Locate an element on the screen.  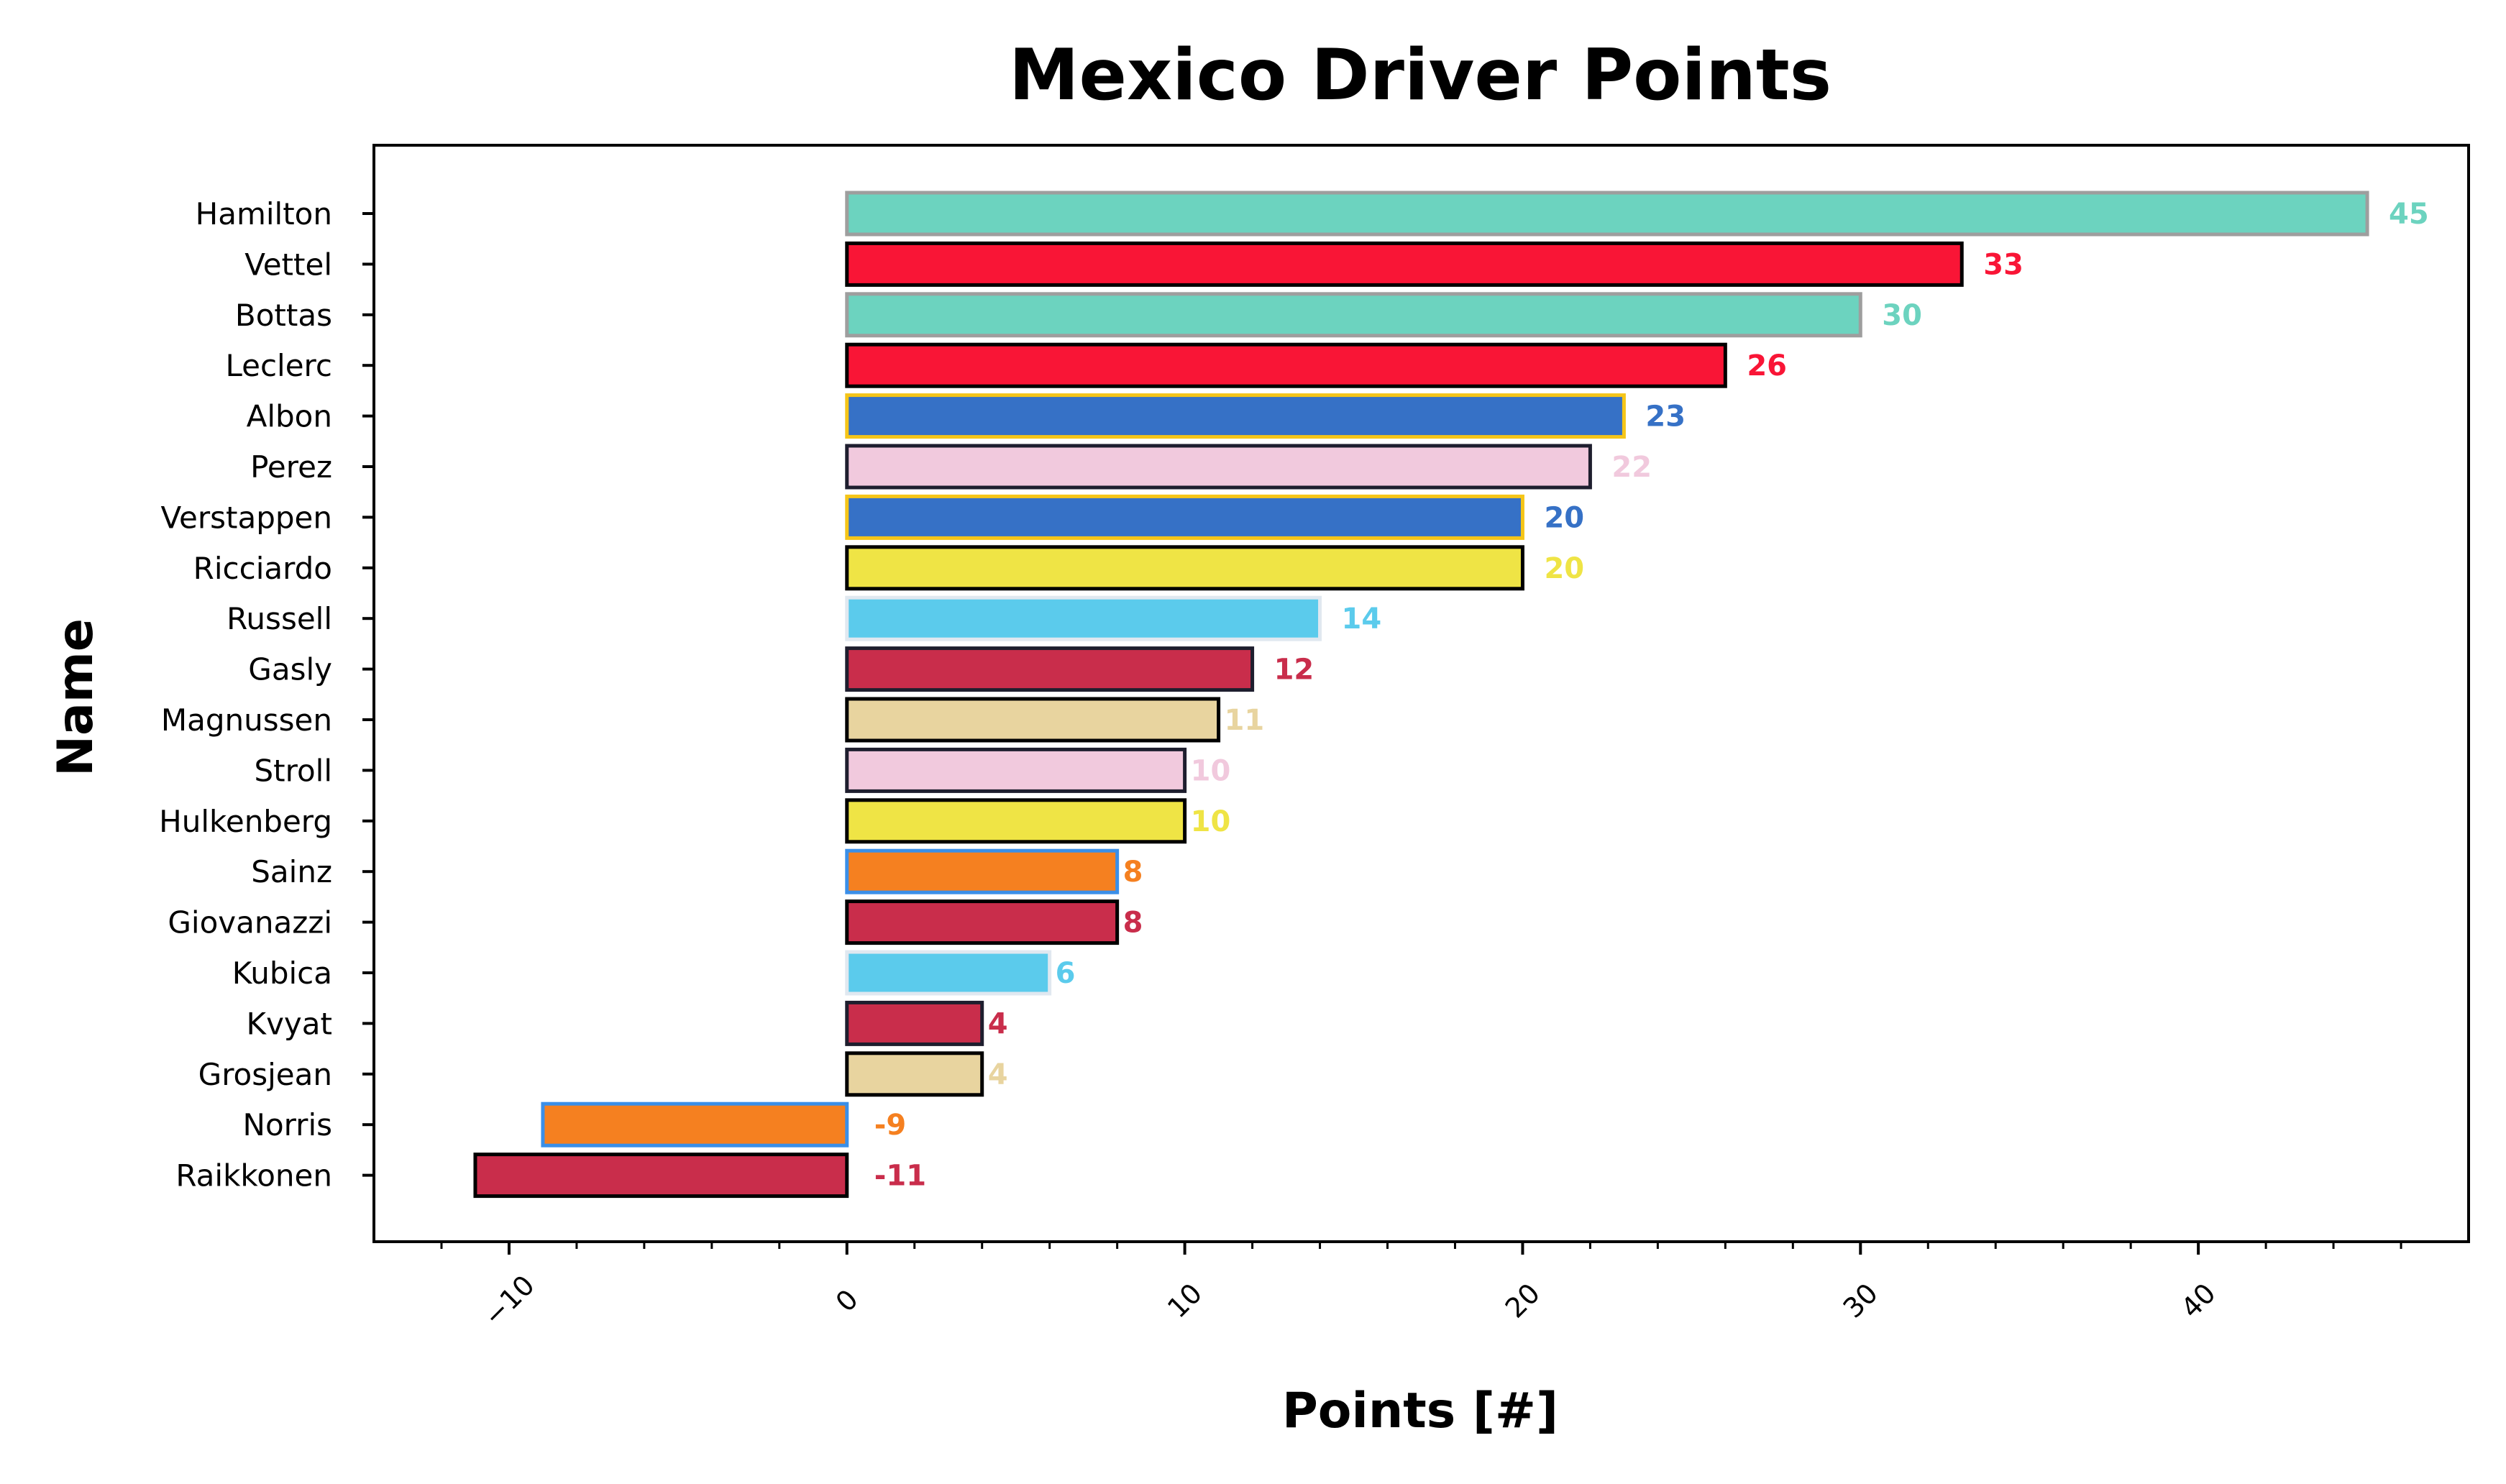
data-label: 11 is located at coordinates (1245, 720).